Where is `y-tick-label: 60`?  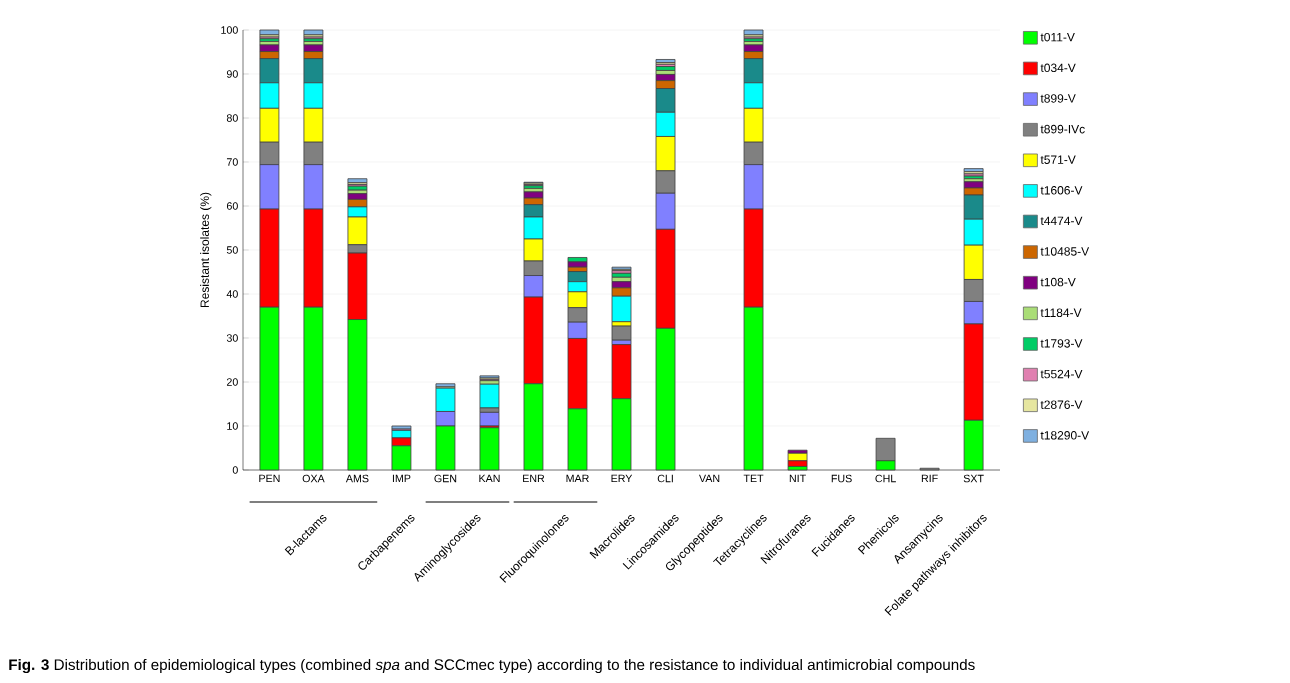
y-tick-label: 60 is located at coordinates (232, 206).